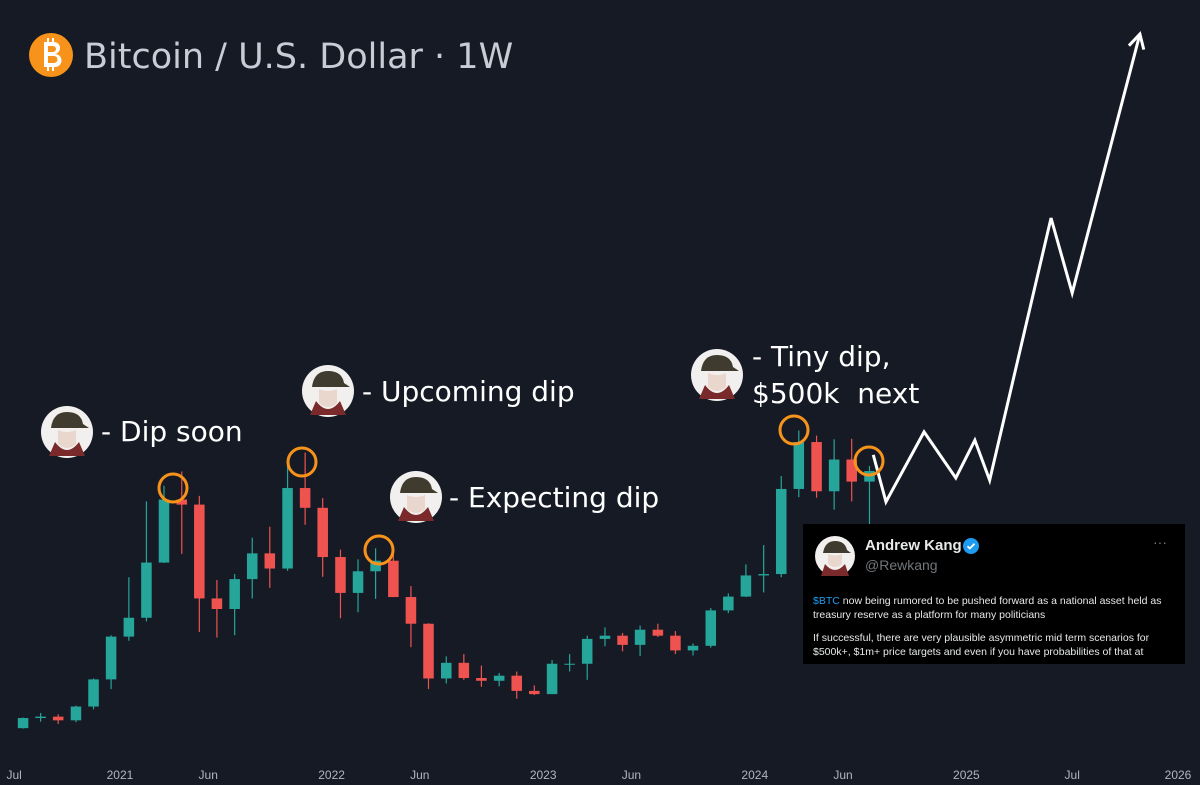 The width and height of the screenshot is (1200, 785). What do you see at coordinates (971, 546) in the screenshot?
I see `verified-badge` at bounding box center [971, 546].